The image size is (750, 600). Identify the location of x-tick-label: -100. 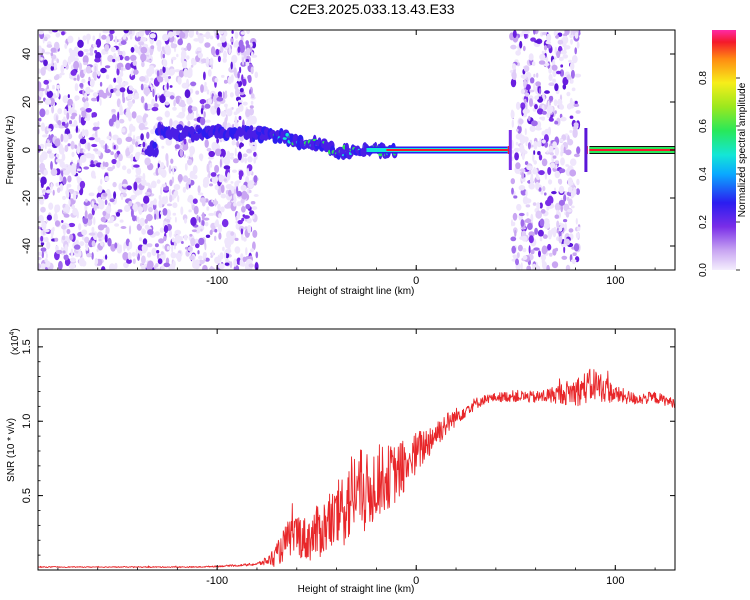
(217, 281).